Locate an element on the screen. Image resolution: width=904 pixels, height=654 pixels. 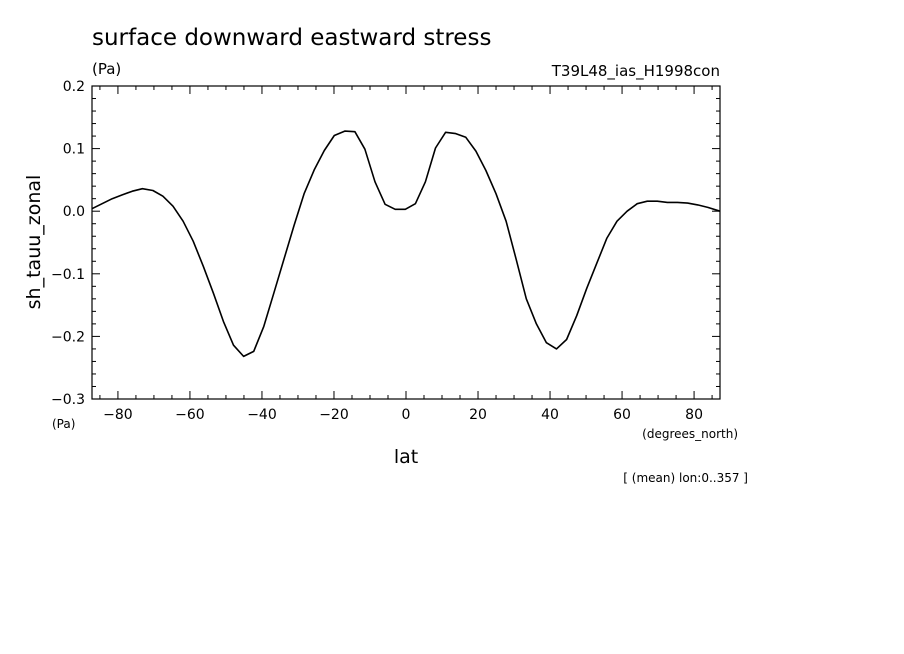
x-tick-label: −60 is located at coordinates (190, 415).